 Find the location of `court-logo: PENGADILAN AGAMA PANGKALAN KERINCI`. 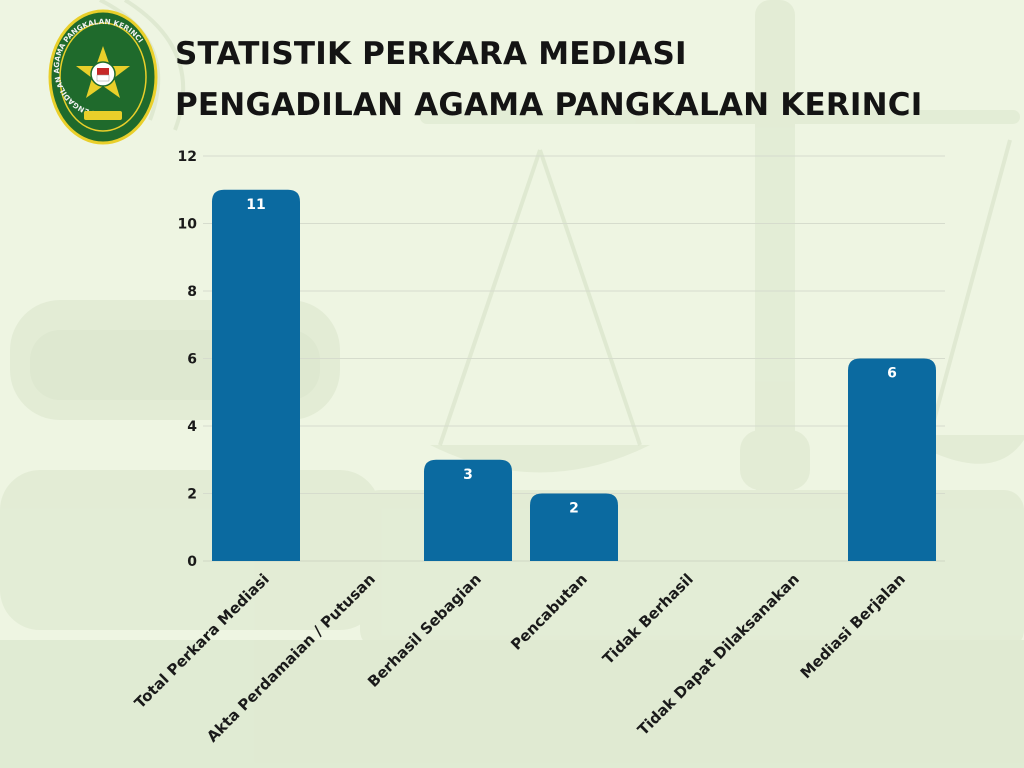

court-logo: PENGADILAN AGAMA PANGKALAN KERINCI is located at coordinates (103, 77).